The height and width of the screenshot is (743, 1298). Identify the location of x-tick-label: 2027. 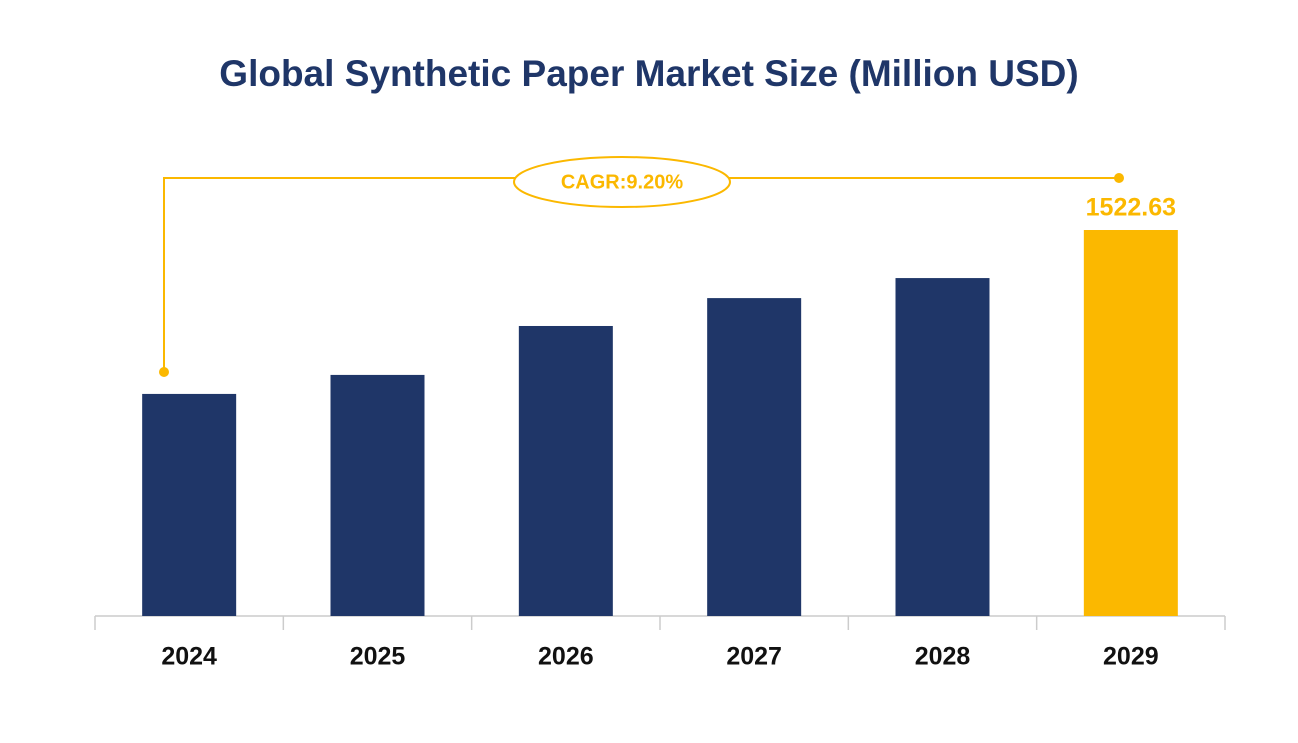
(754, 657).